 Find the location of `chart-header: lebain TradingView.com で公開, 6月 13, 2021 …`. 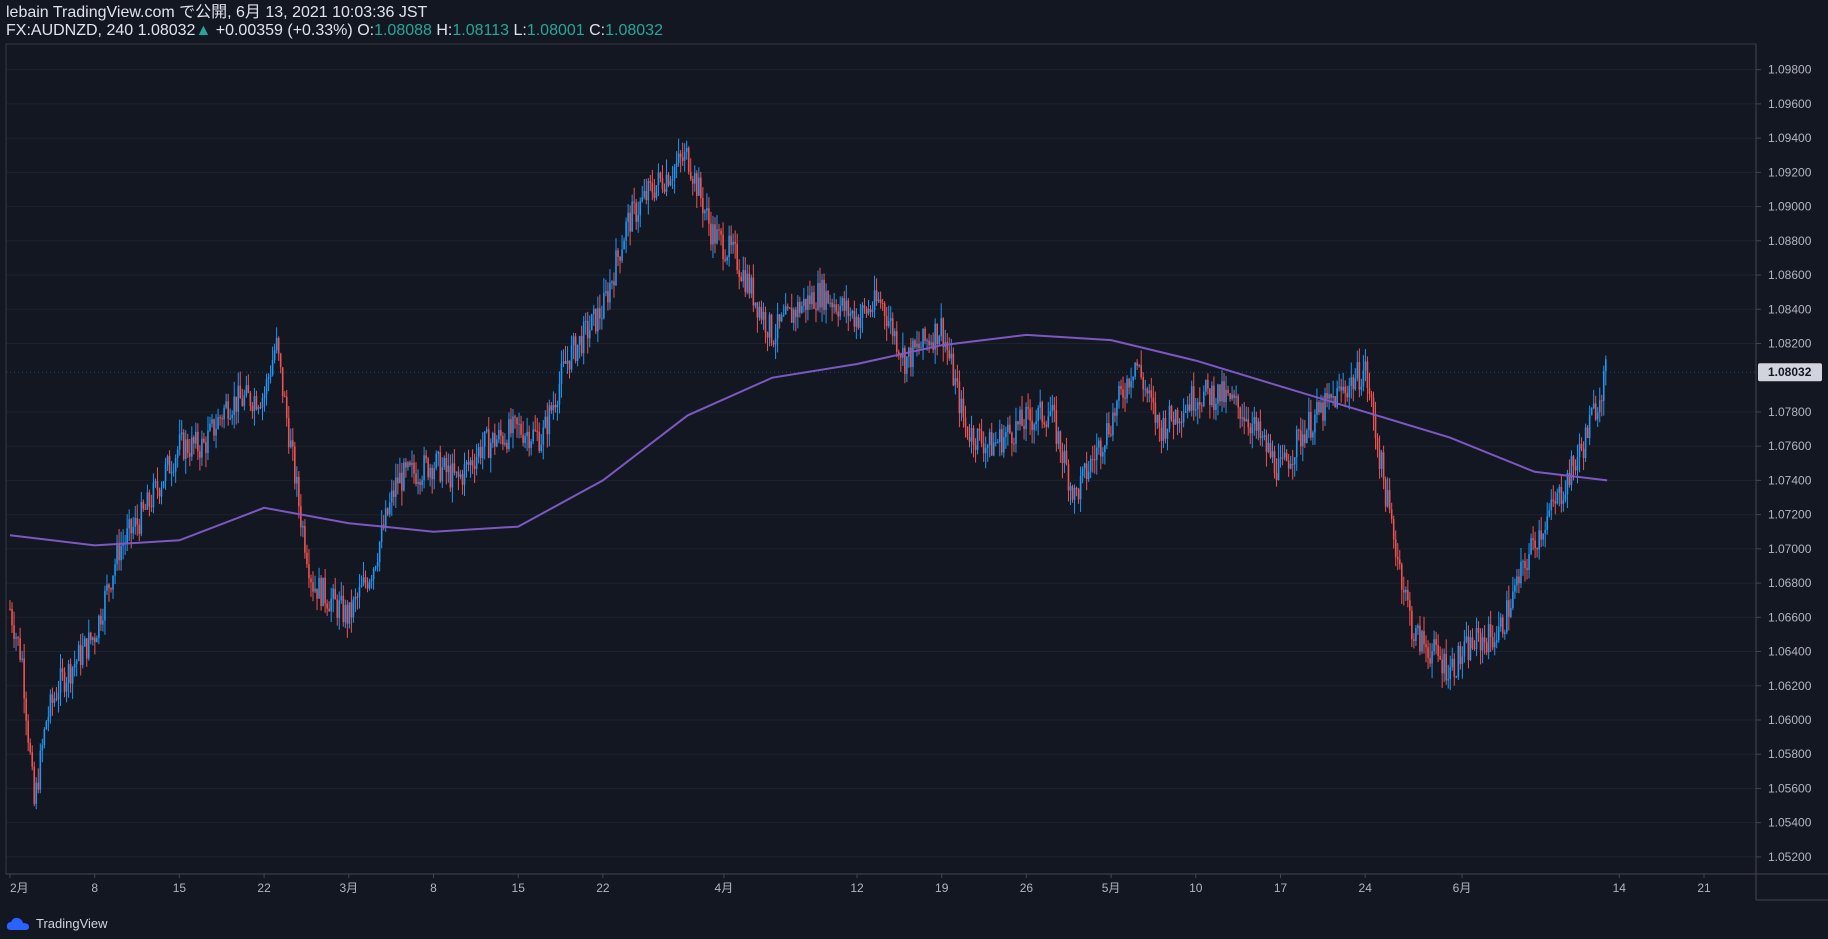

chart-header: lebain TradingView.com で公開, 6月 13, 2021 … is located at coordinates (334, 22).